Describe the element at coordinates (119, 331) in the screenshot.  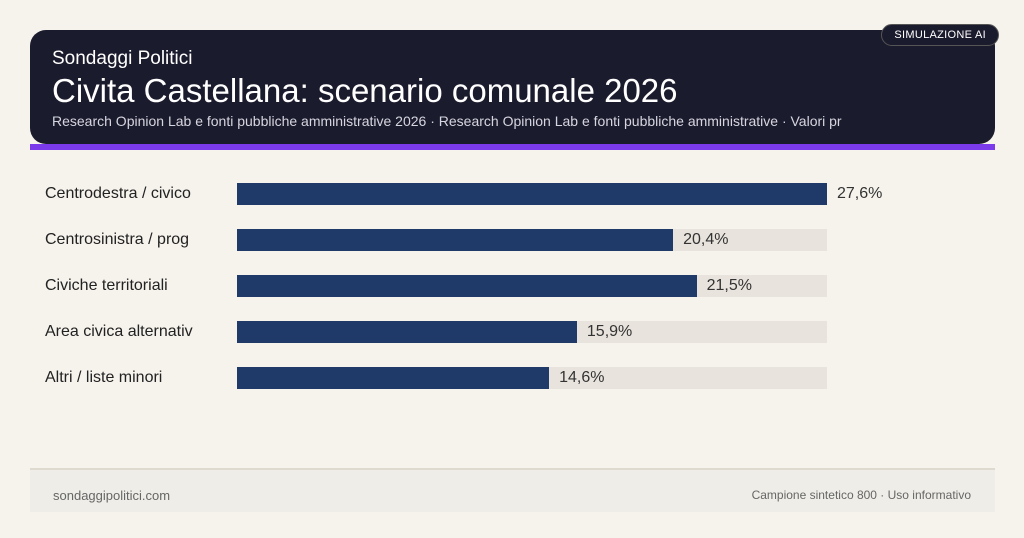
I see `category-label: Area civica alternativ` at that location.